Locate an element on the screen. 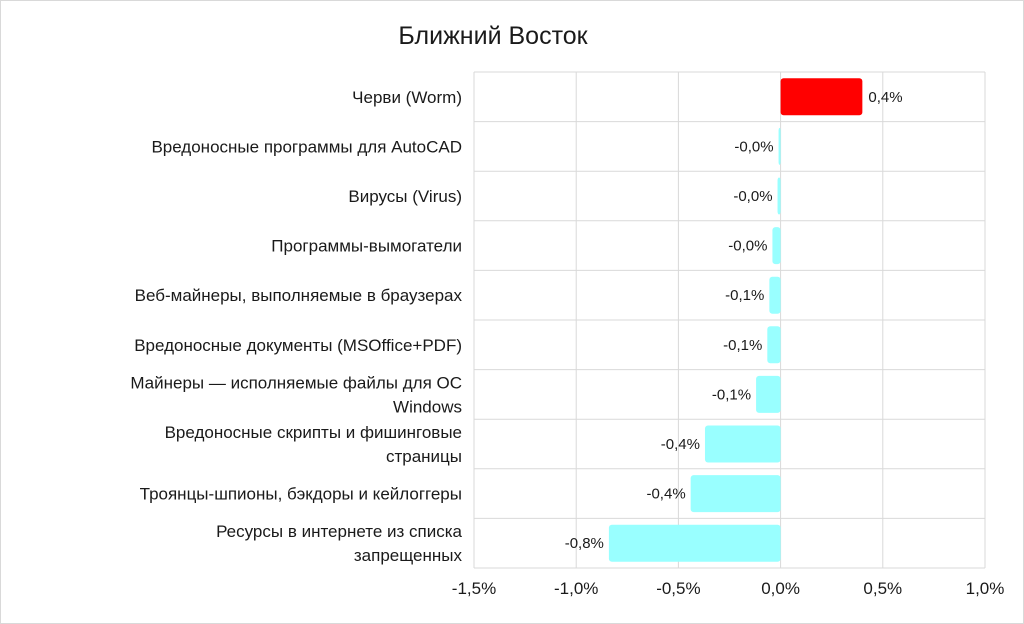 This screenshot has height=624, width=1024. category-label: Троянцы-шпионы, бэкдоры и кейлоггеры is located at coordinates (301, 494).